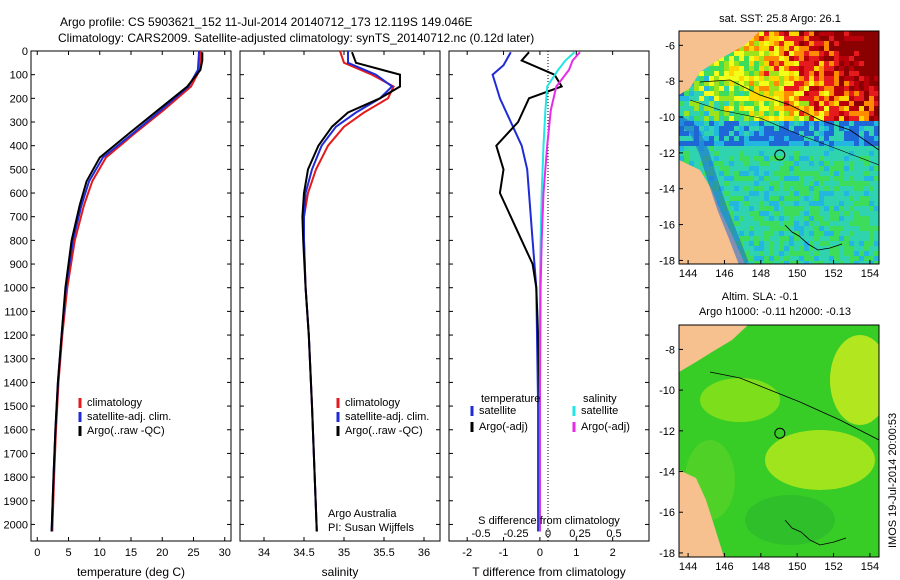  What do you see at coordinates (599, 411) in the screenshot?
I see `legend-label-sal-satellite: satellite` at bounding box center [599, 411].